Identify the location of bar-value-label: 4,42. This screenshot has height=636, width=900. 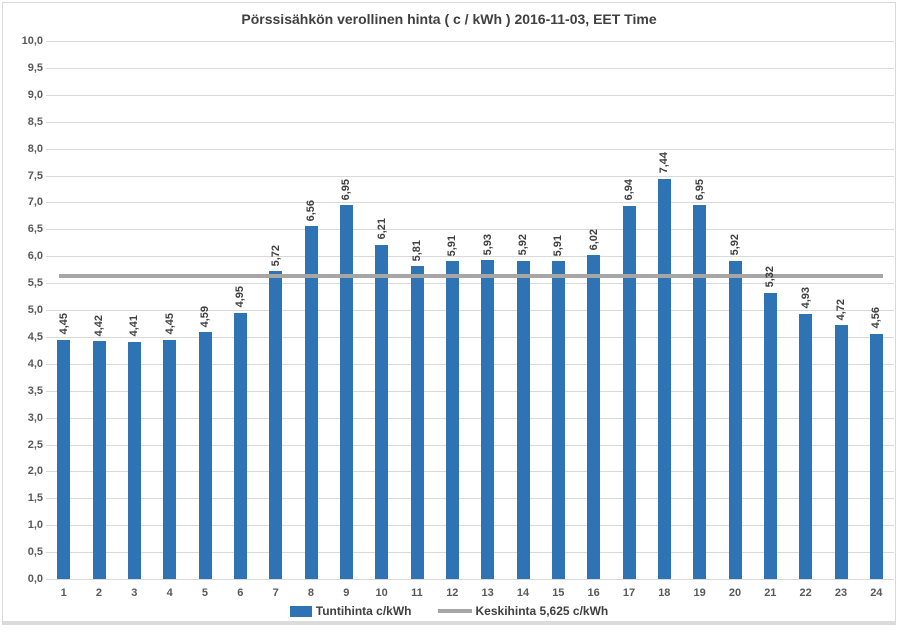
(99, 325).